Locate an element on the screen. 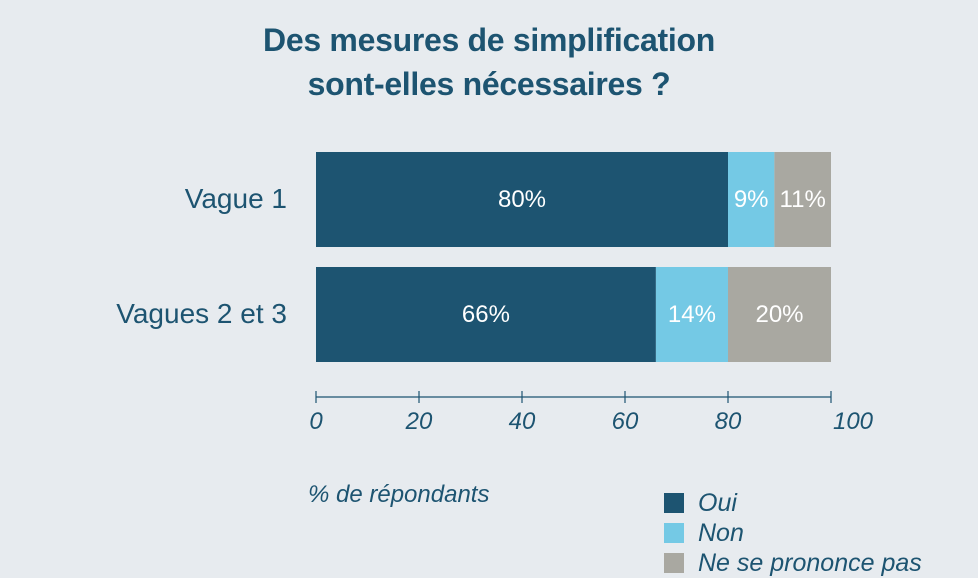 This screenshot has height=578, width=978. data-label-non-vagues-2-et-3: 14% is located at coordinates (692, 314).